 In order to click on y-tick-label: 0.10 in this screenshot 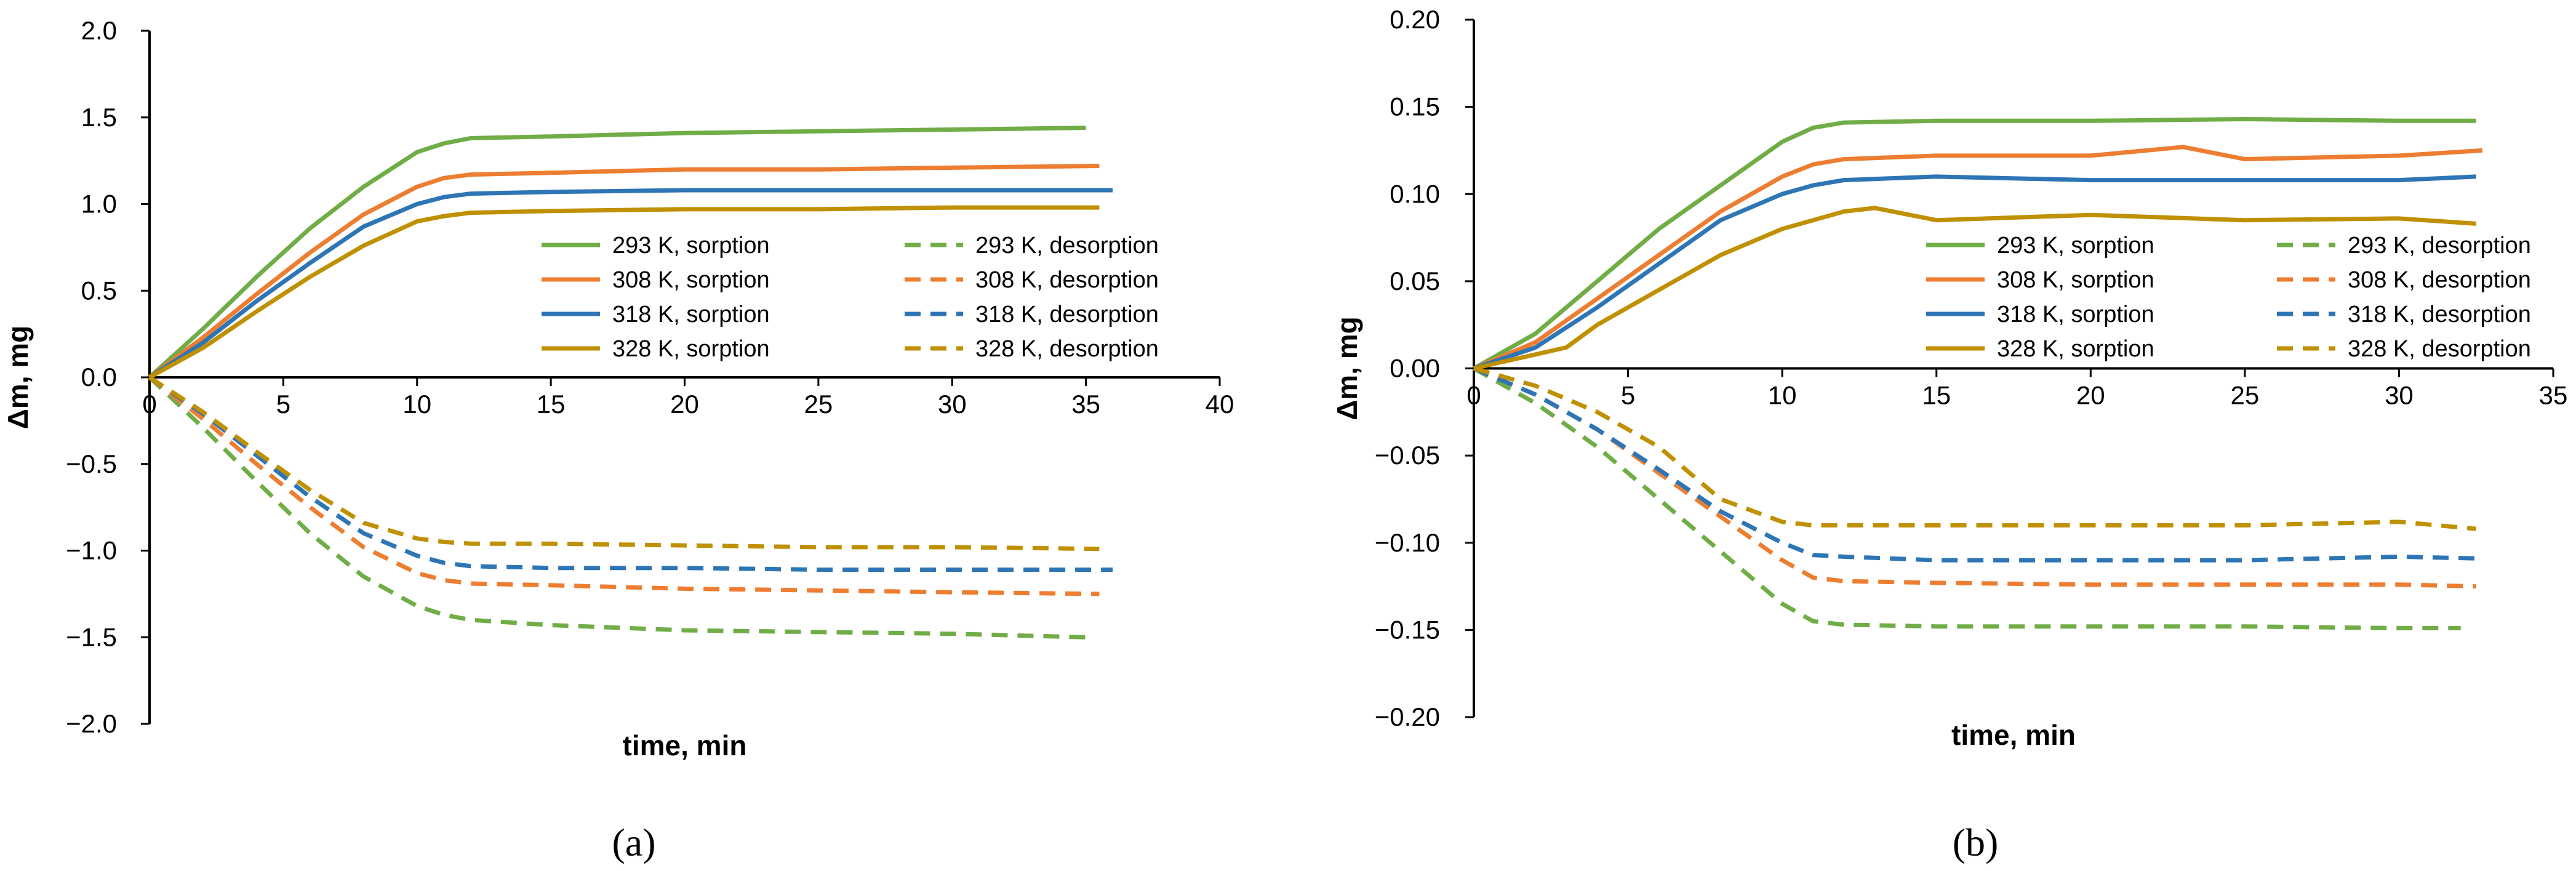, I will do `click(1415, 194)`.